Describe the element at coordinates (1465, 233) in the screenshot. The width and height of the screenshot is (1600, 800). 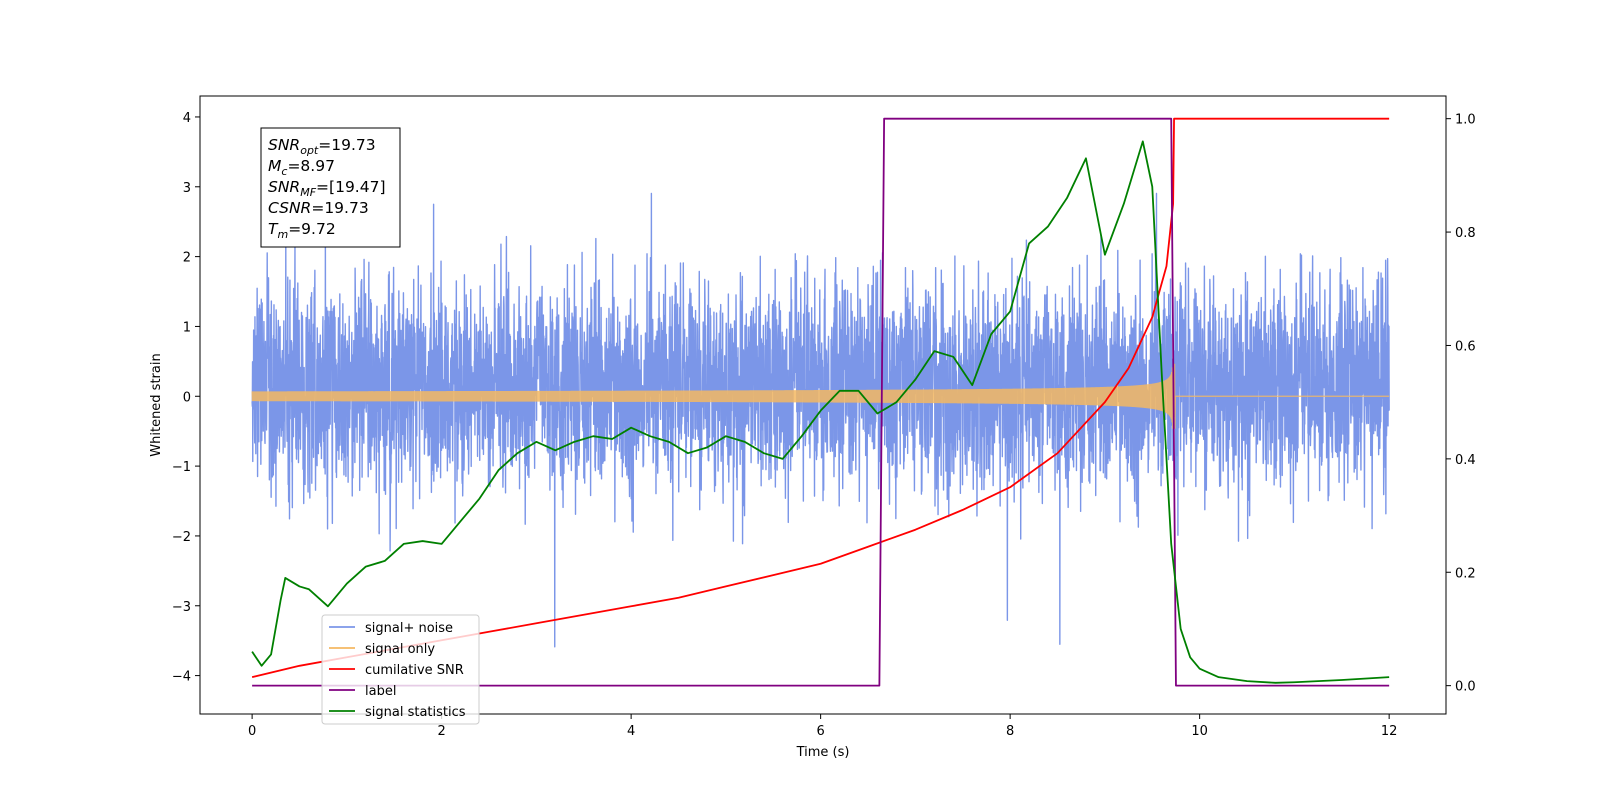
I see `y2-tick-label: 0.8` at that location.